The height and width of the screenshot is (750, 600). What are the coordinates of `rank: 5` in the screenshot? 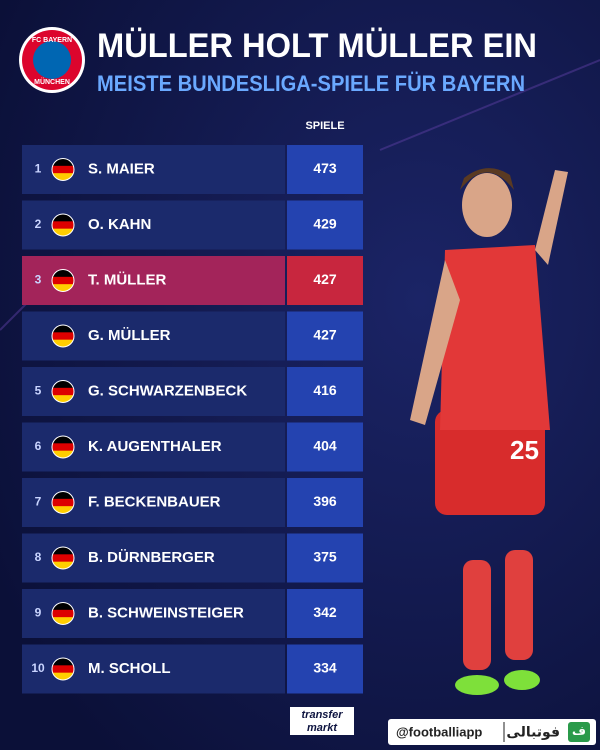 It's located at (38, 391).